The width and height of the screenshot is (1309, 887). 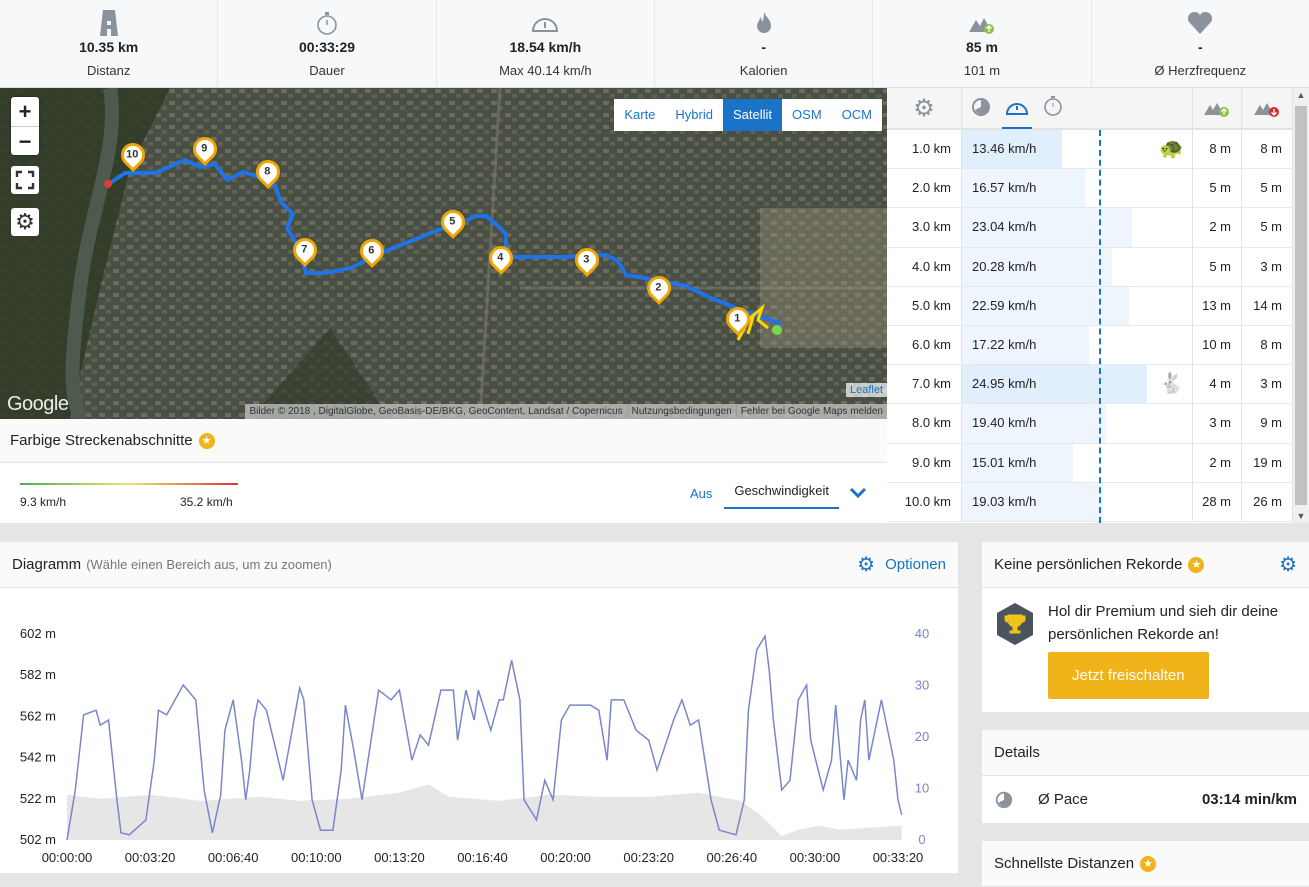 What do you see at coordinates (25, 111) in the screenshot?
I see `zoom-in-button: +` at bounding box center [25, 111].